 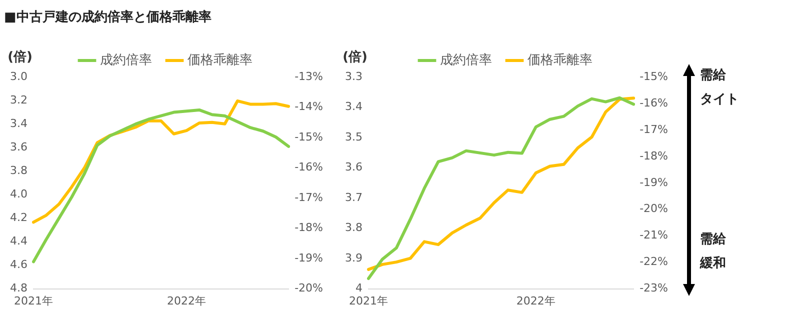 What do you see at coordinates (19, 194) in the screenshot?
I see `y-tick-label: 4.0` at bounding box center [19, 194].